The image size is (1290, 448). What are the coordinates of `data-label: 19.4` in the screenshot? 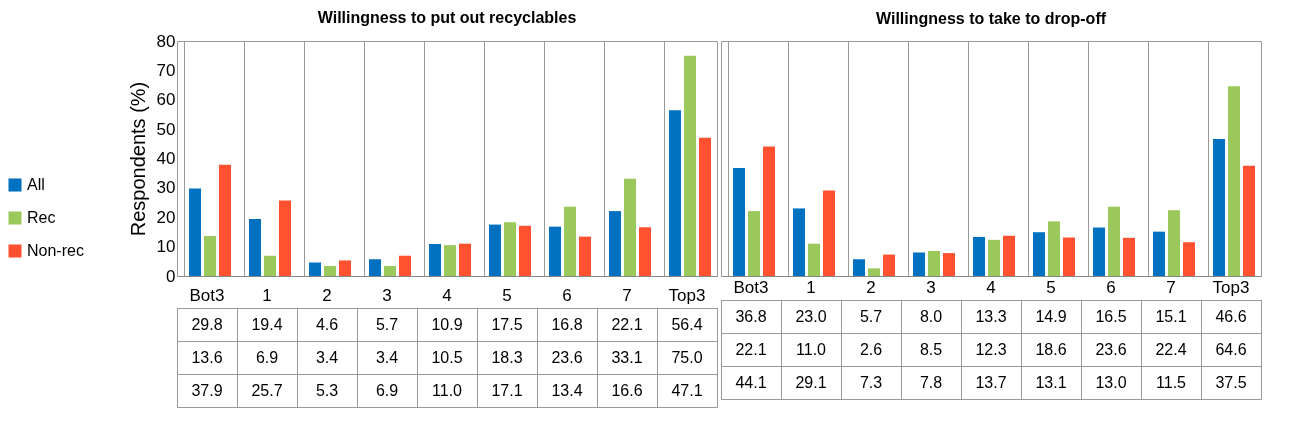 It's located at (267, 324).